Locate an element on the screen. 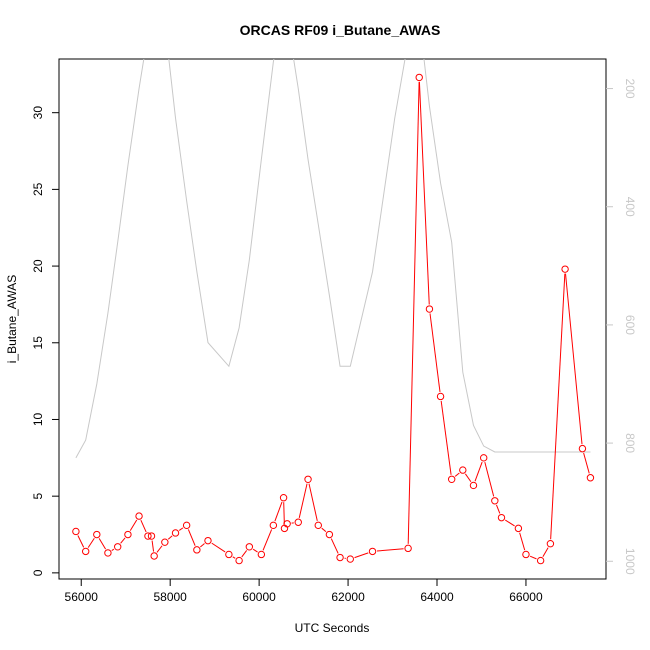 The image size is (650, 650). x-axis: 56000 58000 60000 62000 64000 66000 is located at coordinates (304, 591).